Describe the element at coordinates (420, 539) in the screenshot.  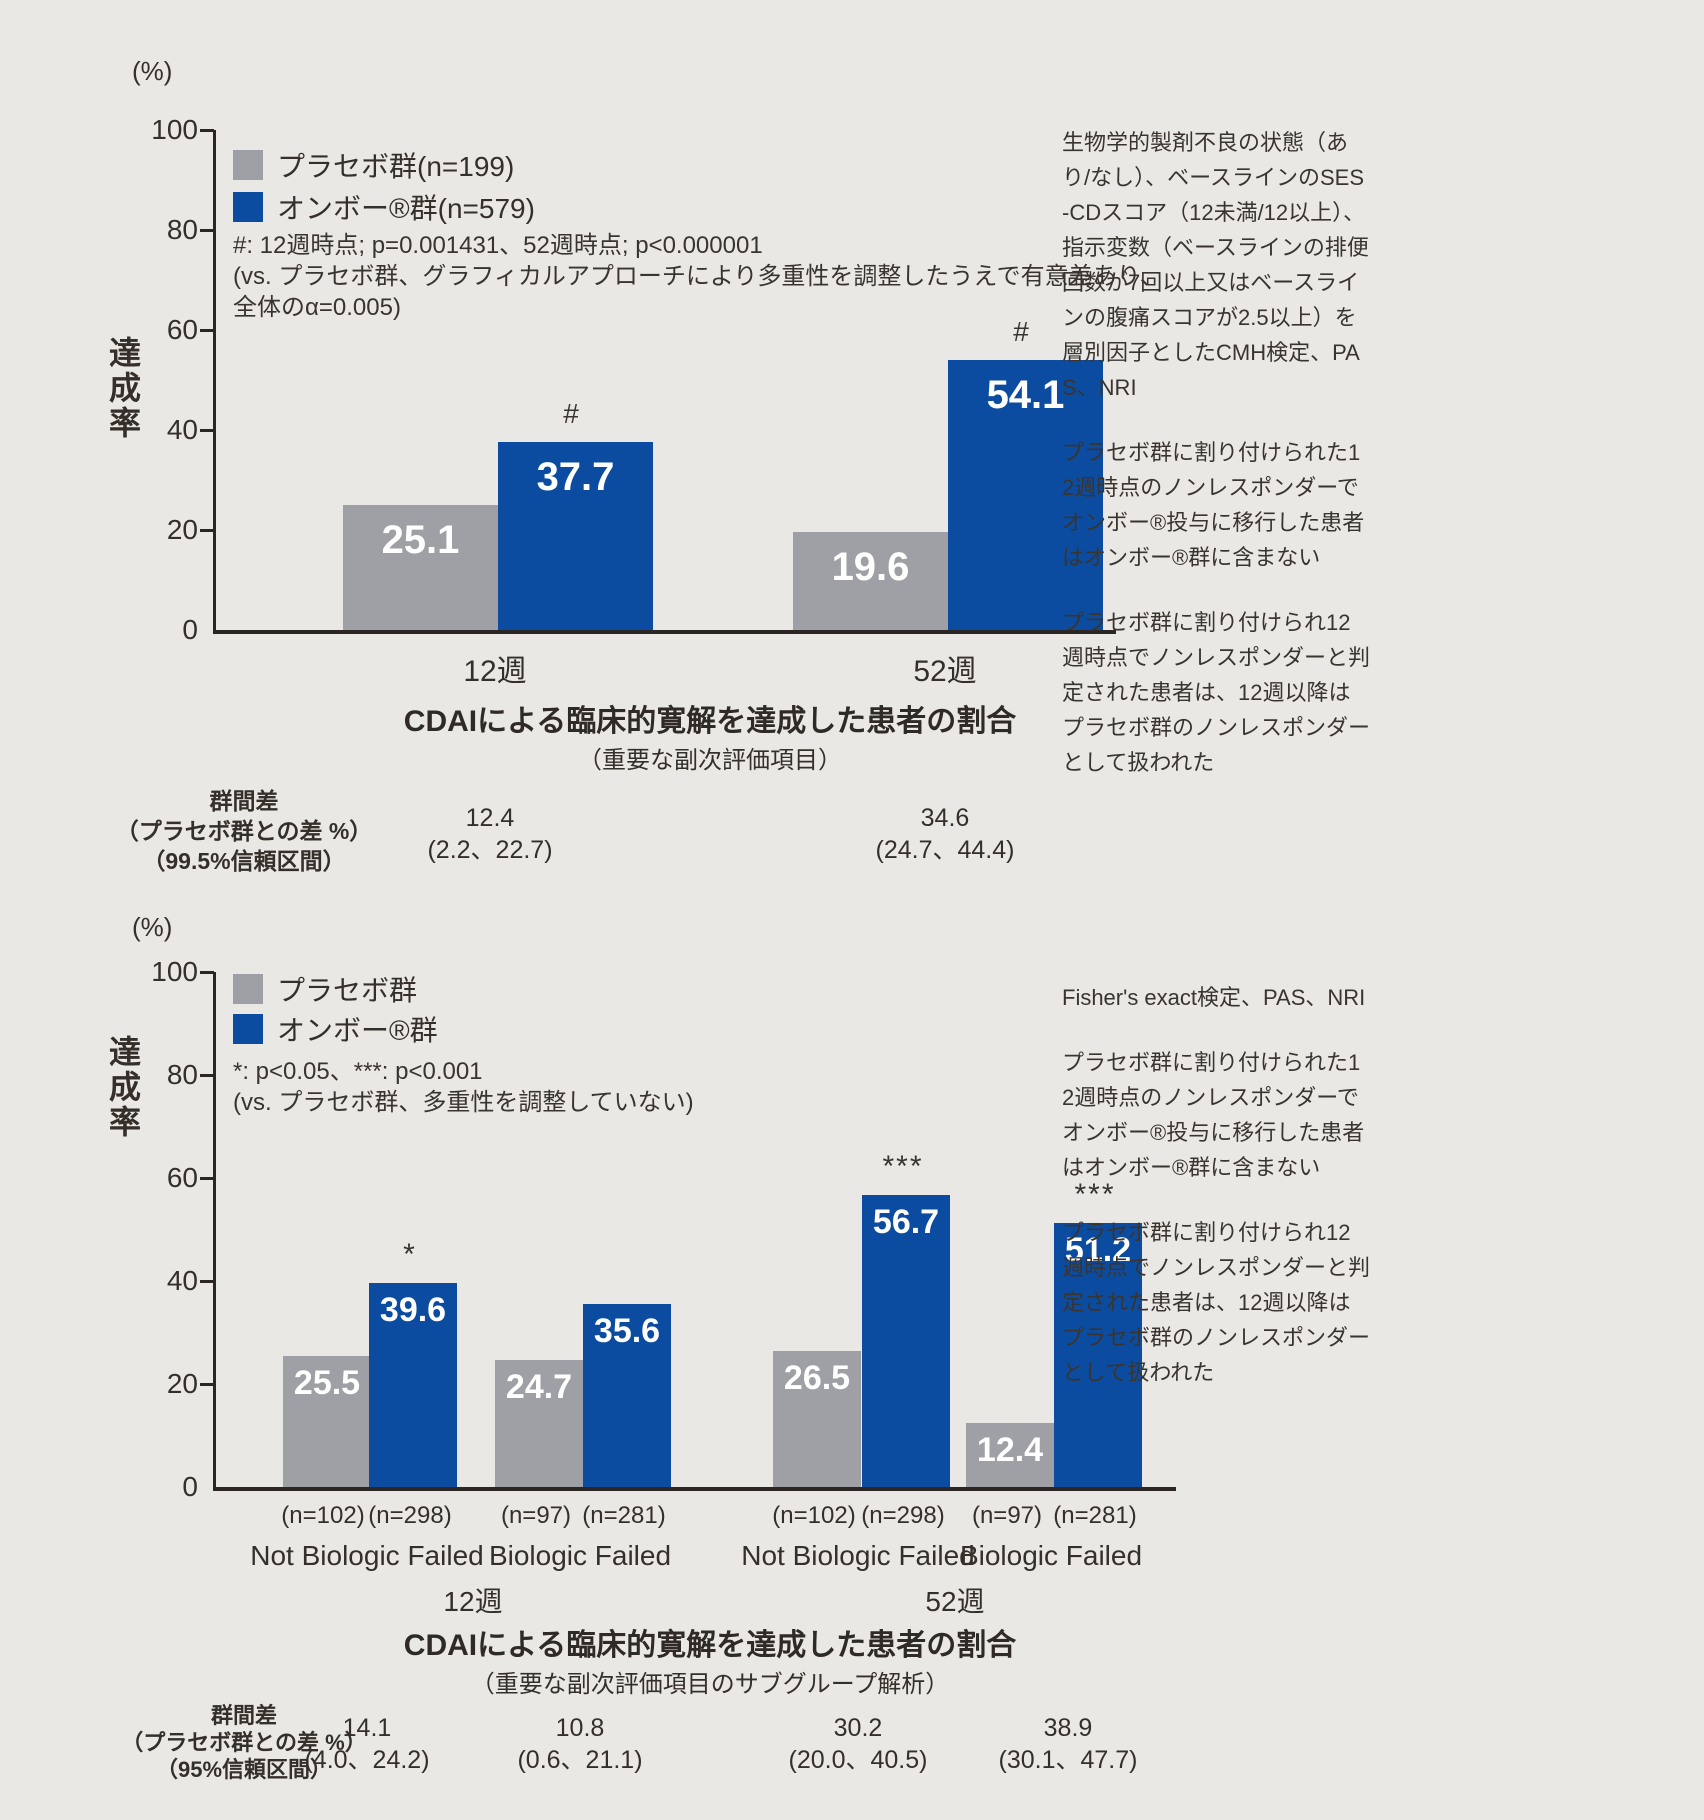
I see `chart1-bar-value: 25.1` at that location.